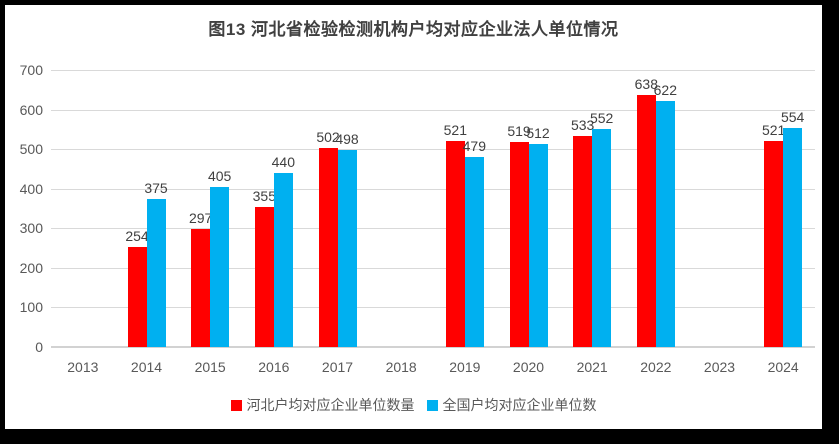  Describe the element at coordinates (328, 137) in the screenshot. I see `bar-value-label-hebei-2017: 502` at that location.